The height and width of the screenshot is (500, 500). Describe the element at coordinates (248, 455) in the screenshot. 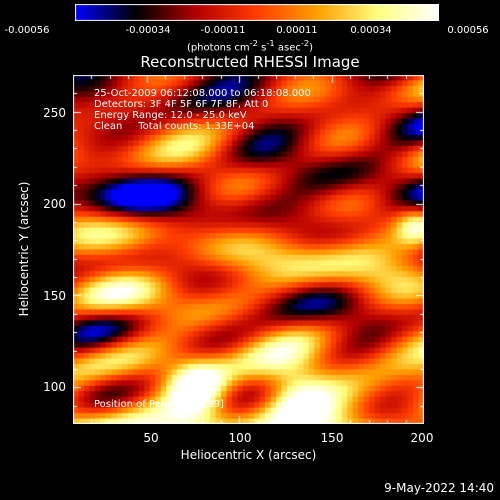

I see `x-axis-label: Heliocentric X (arcsec)` at that location.